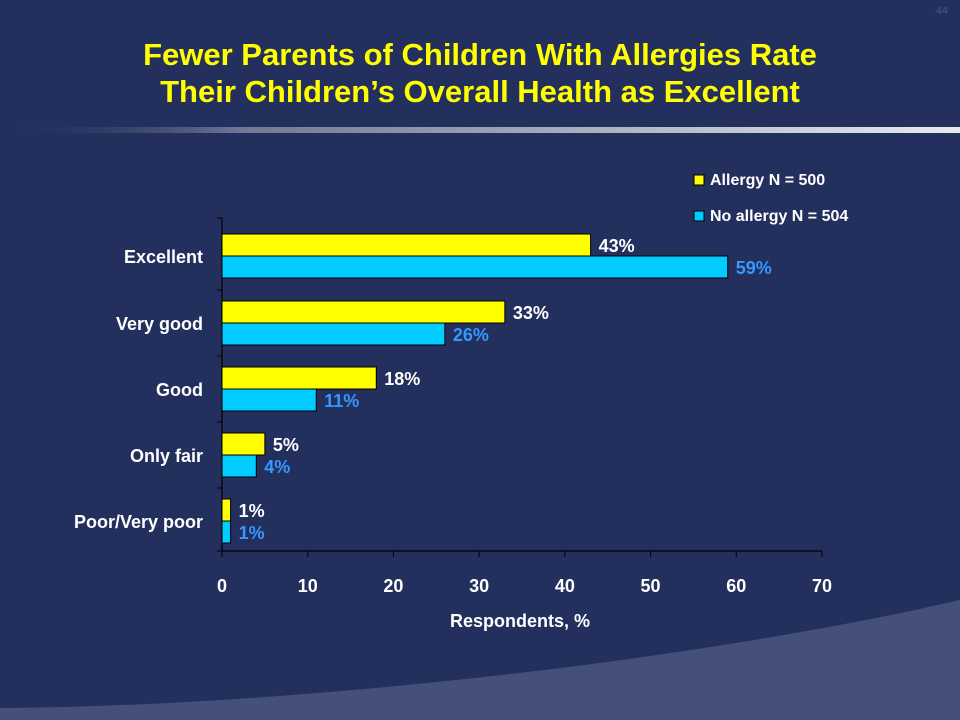 This screenshot has width=960, height=720. What do you see at coordinates (736, 586) in the screenshot?
I see `x-tick-label: 60` at bounding box center [736, 586].